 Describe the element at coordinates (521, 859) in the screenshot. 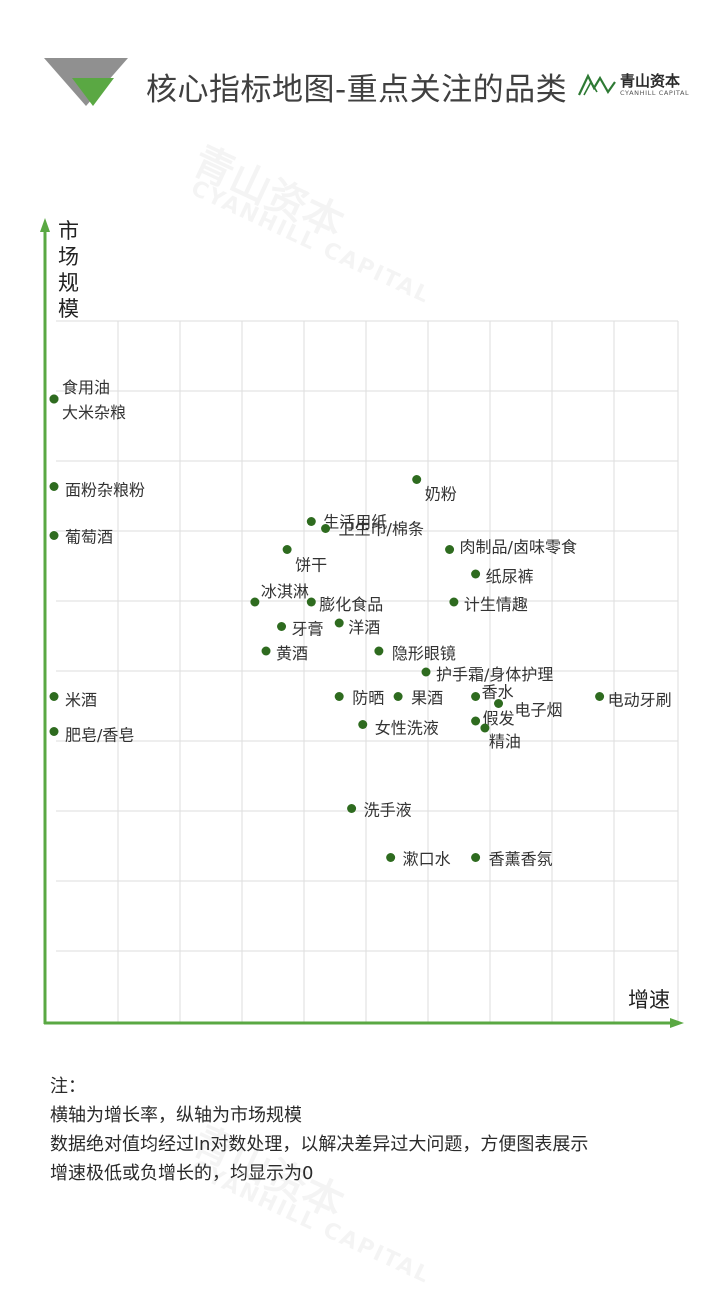

I see `data-label: 香薰香氛` at that location.